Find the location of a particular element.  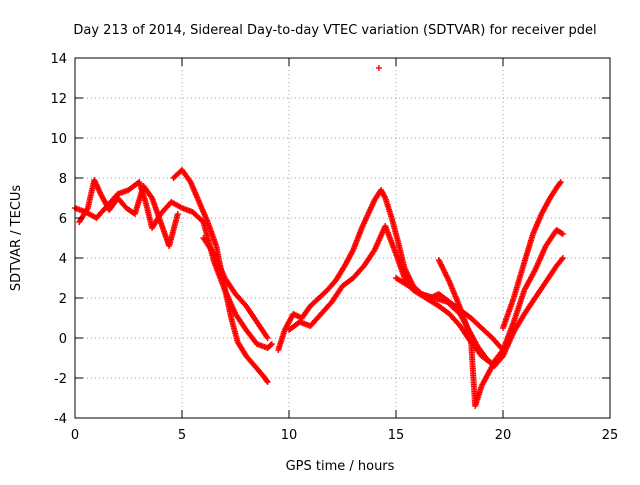

x-tick-label: 0 is located at coordinates (75, 435).